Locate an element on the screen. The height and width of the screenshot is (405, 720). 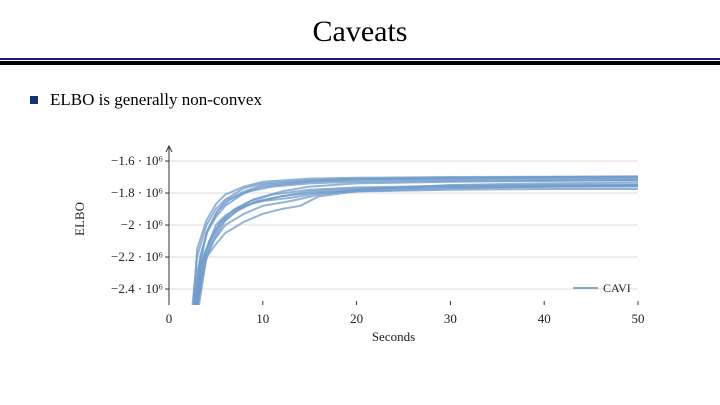
title-rule-thin is located at coordinates (360, 59).